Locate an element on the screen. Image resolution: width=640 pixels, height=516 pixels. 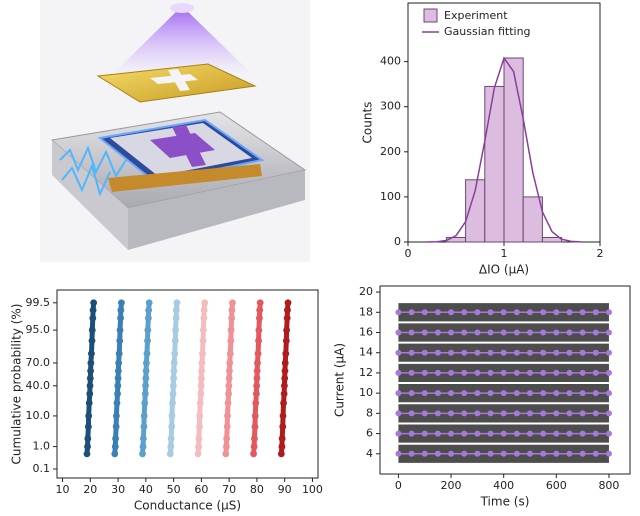
x-axis-label: Time (s) is located at coordinates (505, 502).